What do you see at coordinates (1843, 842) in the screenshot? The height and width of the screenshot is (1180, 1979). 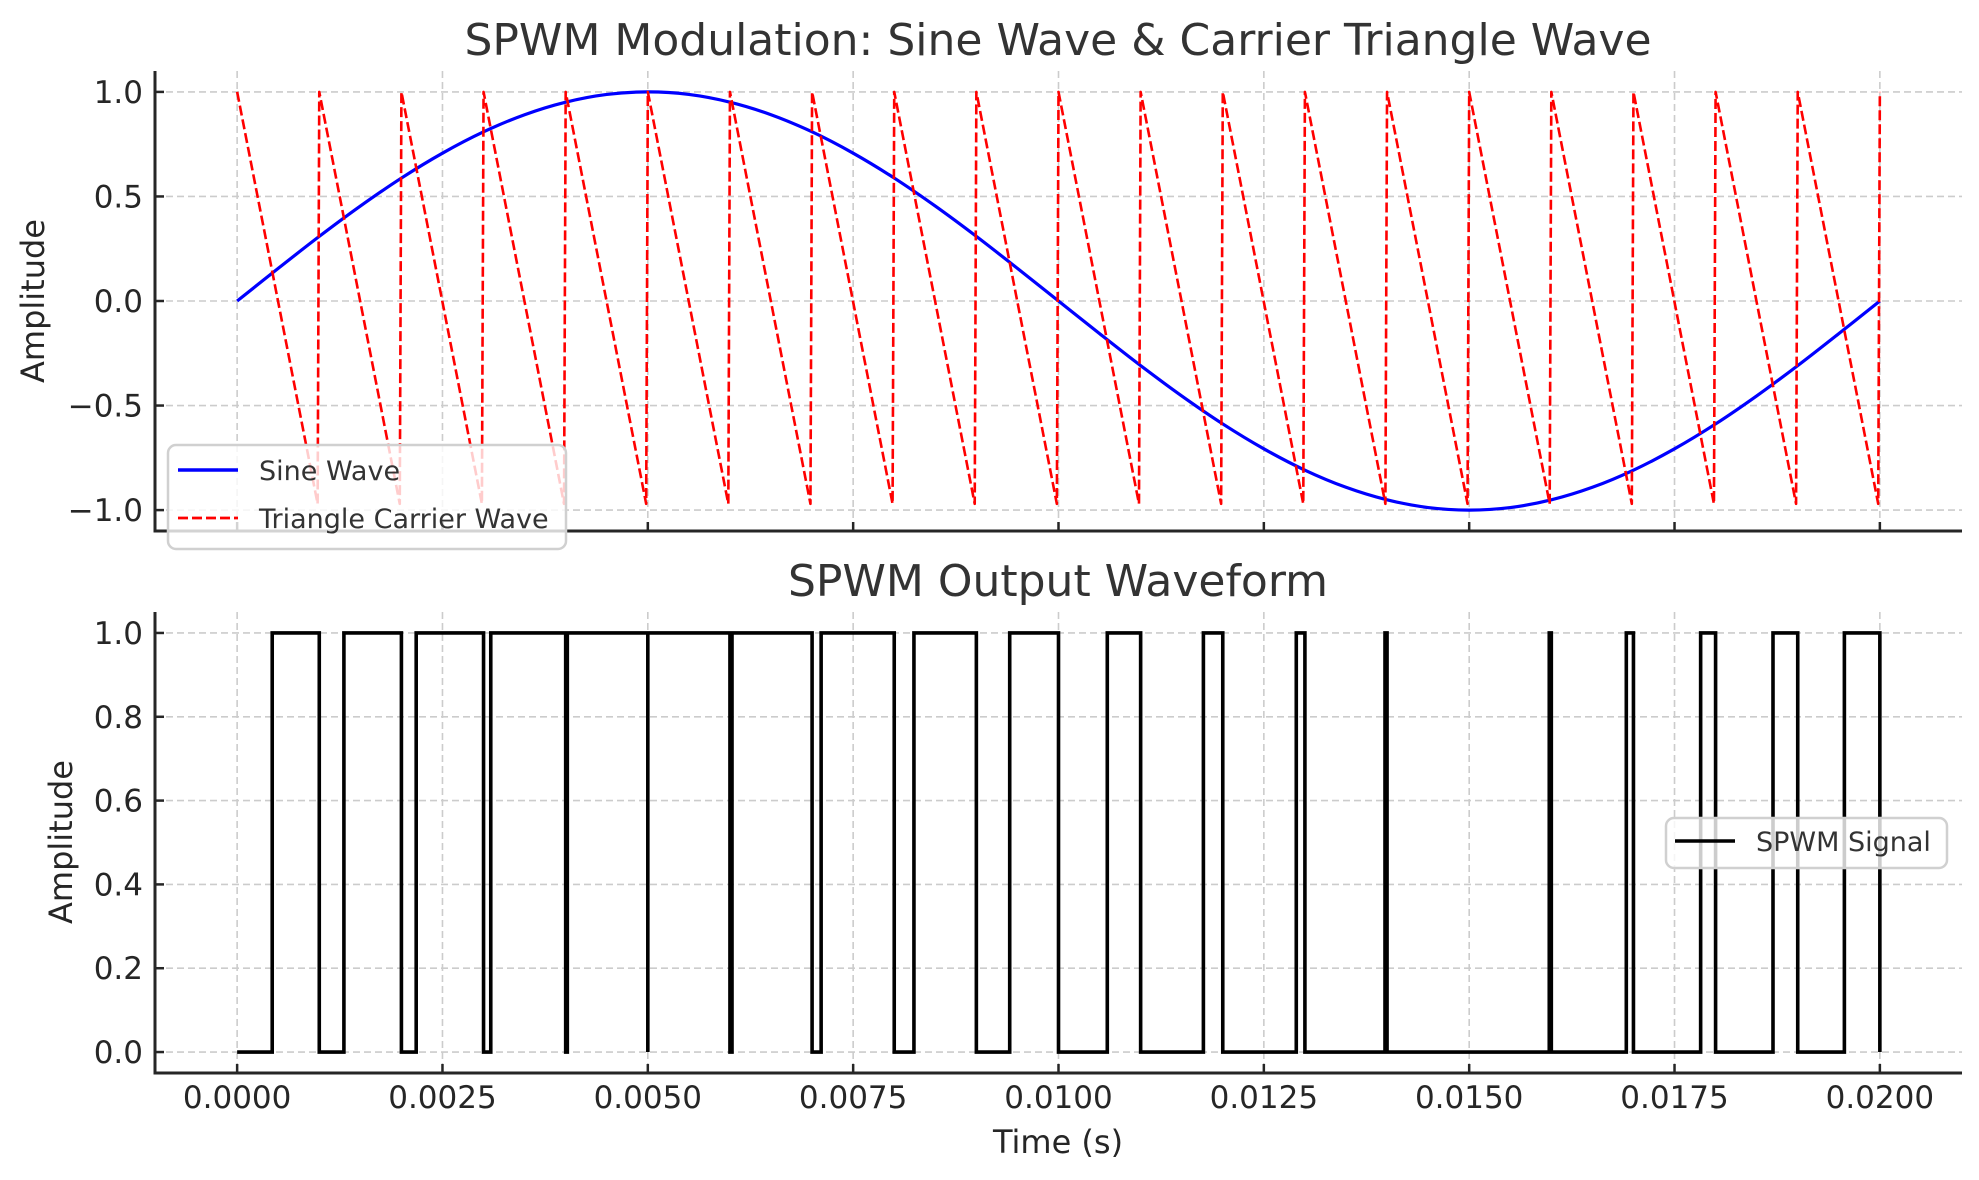 I see `legend-spwm-label: SPWM Signal` at bounding box center [1843, 842].